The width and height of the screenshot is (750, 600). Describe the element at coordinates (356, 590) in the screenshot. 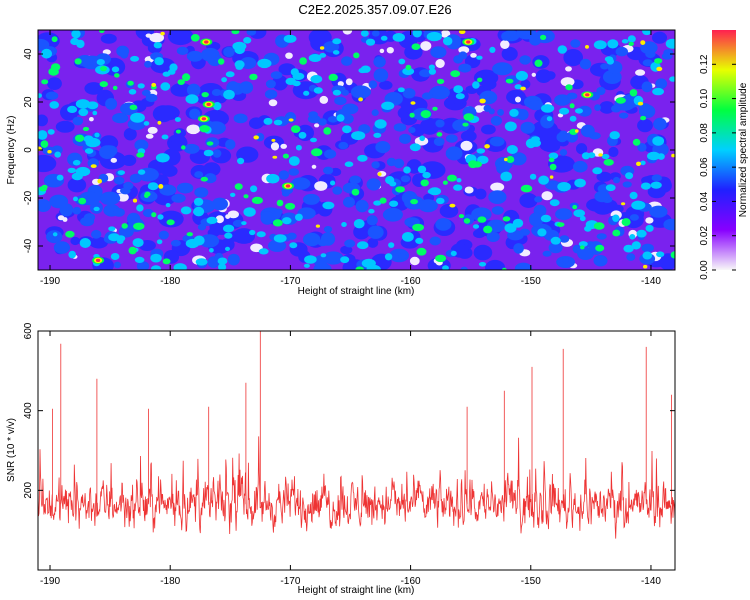

I see `snr-x-label: Height of straight line (km)` at that location.